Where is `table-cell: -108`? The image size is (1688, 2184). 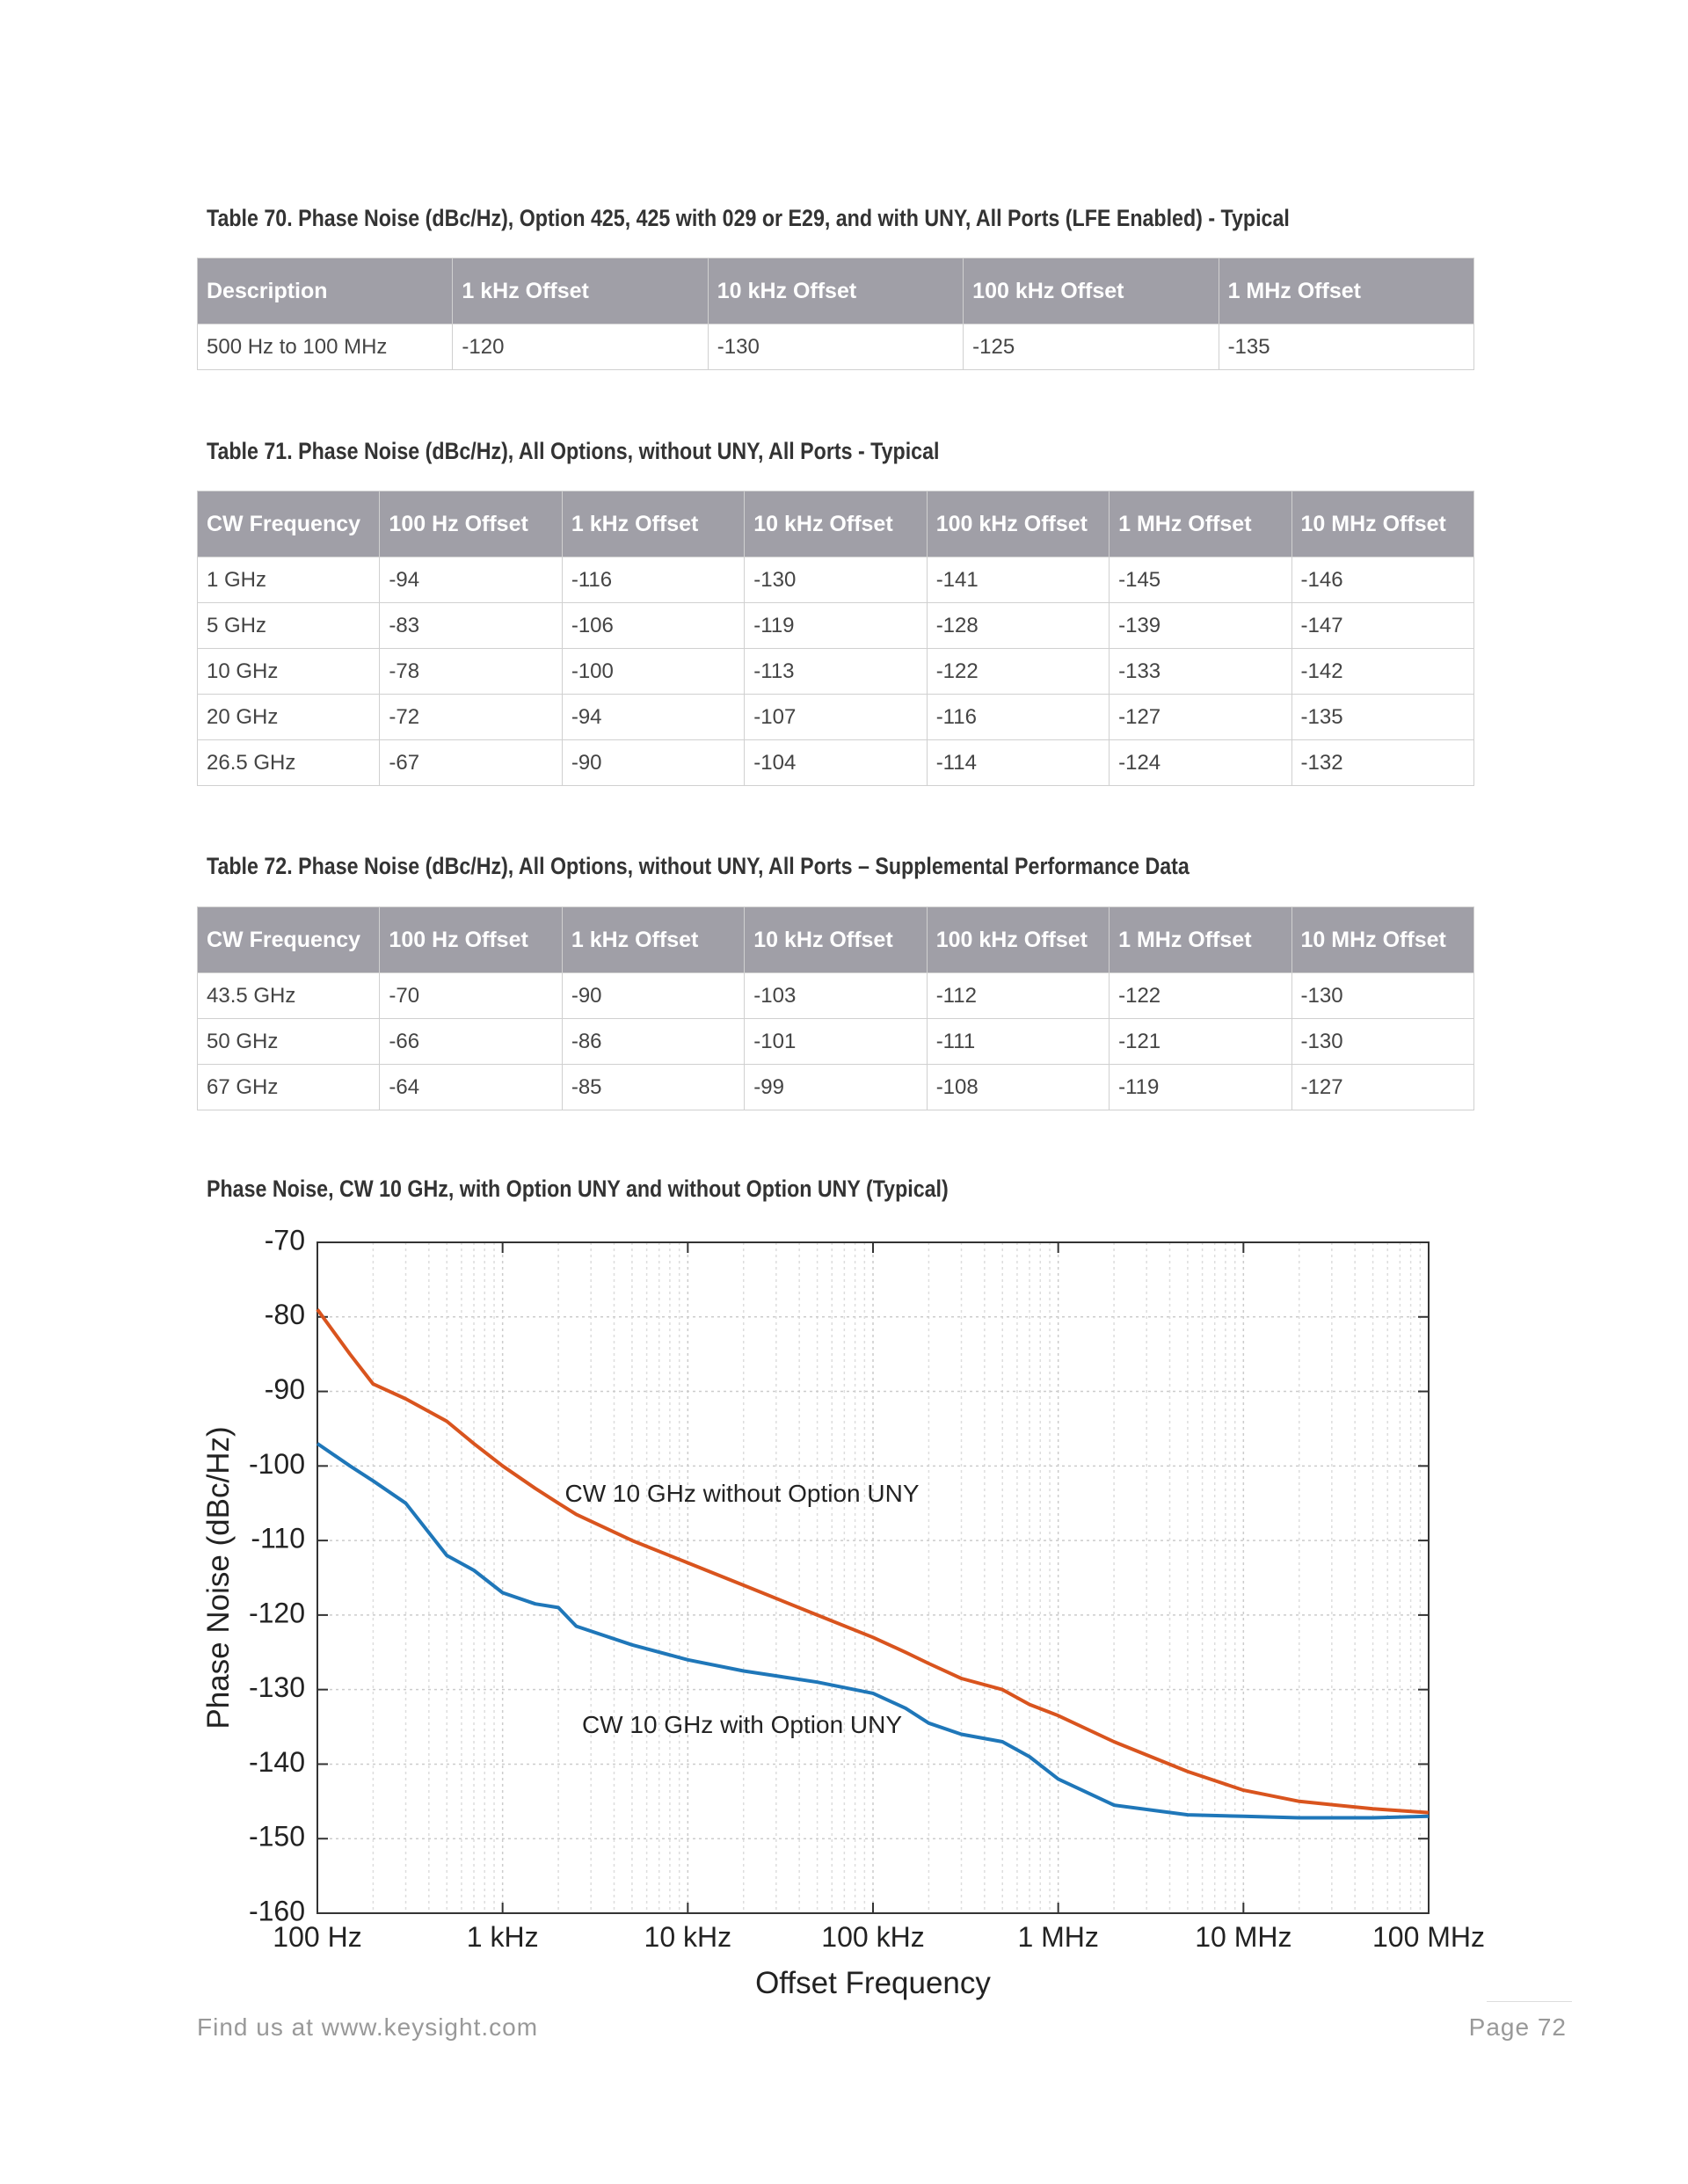
table-cell: -108 is located at coordinates (1018, 1087).